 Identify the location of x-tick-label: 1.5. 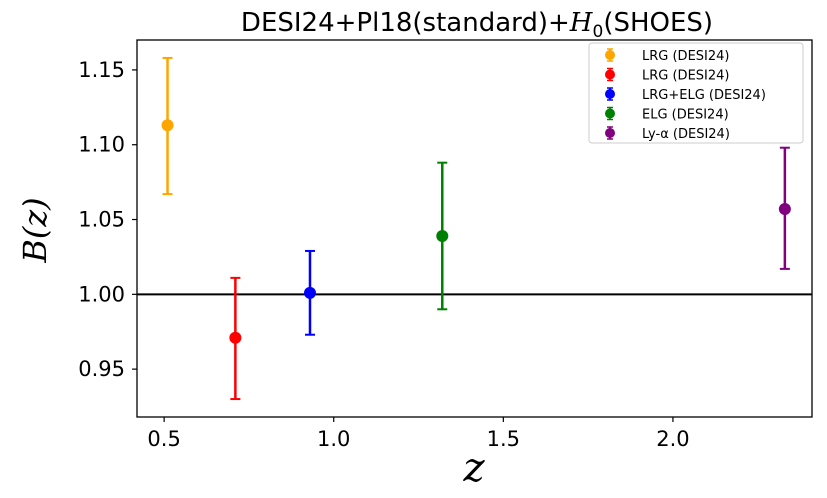
(503, 439).